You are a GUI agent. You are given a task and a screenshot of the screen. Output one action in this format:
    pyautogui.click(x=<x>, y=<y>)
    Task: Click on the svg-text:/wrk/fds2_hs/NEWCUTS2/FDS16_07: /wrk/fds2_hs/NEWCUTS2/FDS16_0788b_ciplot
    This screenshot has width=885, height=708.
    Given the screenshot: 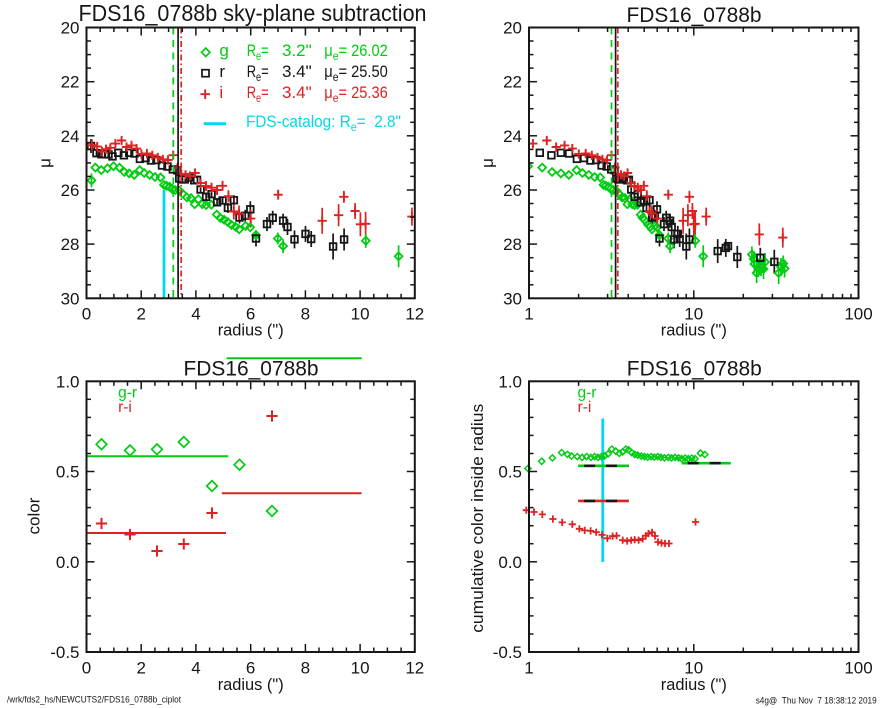 What is the action you would take?
    pyautogui.click(x=94, y=700)
    